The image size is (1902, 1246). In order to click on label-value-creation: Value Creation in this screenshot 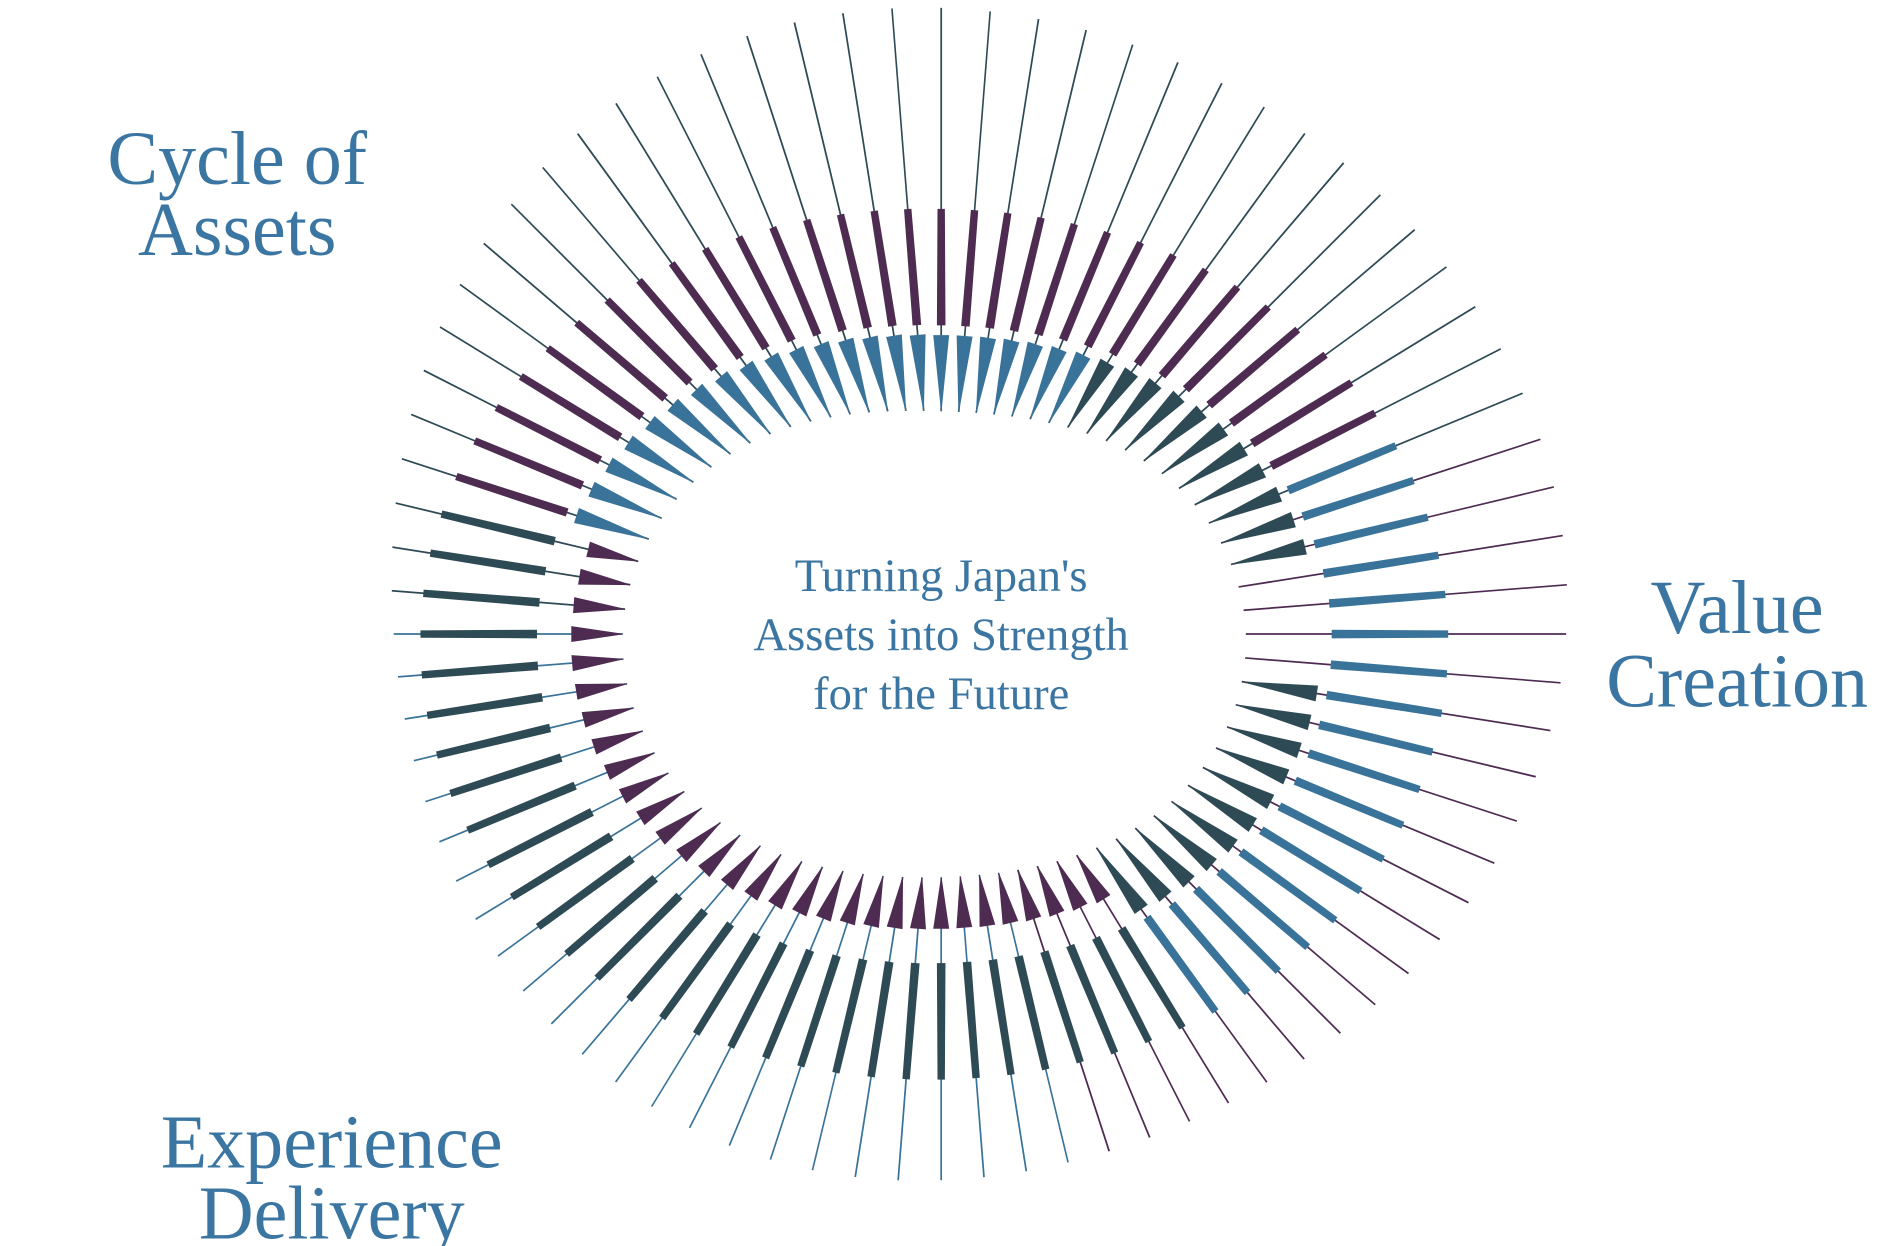, I will do `click(1737, 645)`.